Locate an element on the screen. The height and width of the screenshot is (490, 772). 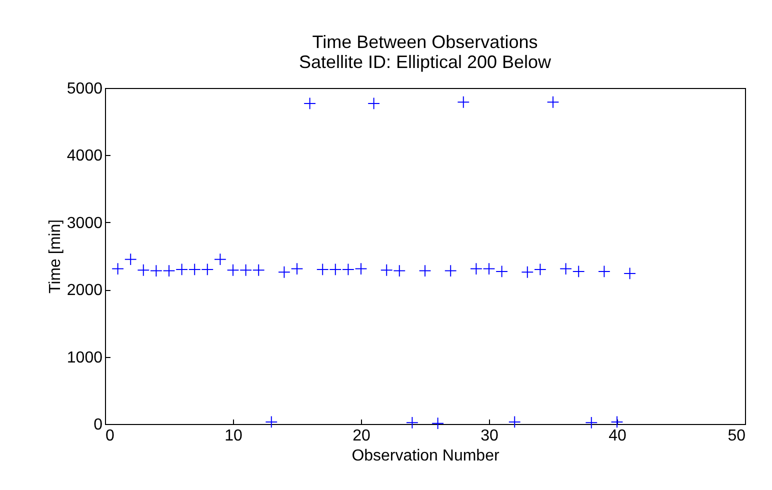
y-tick-label: 2000 is located at coordinates (84, 291).